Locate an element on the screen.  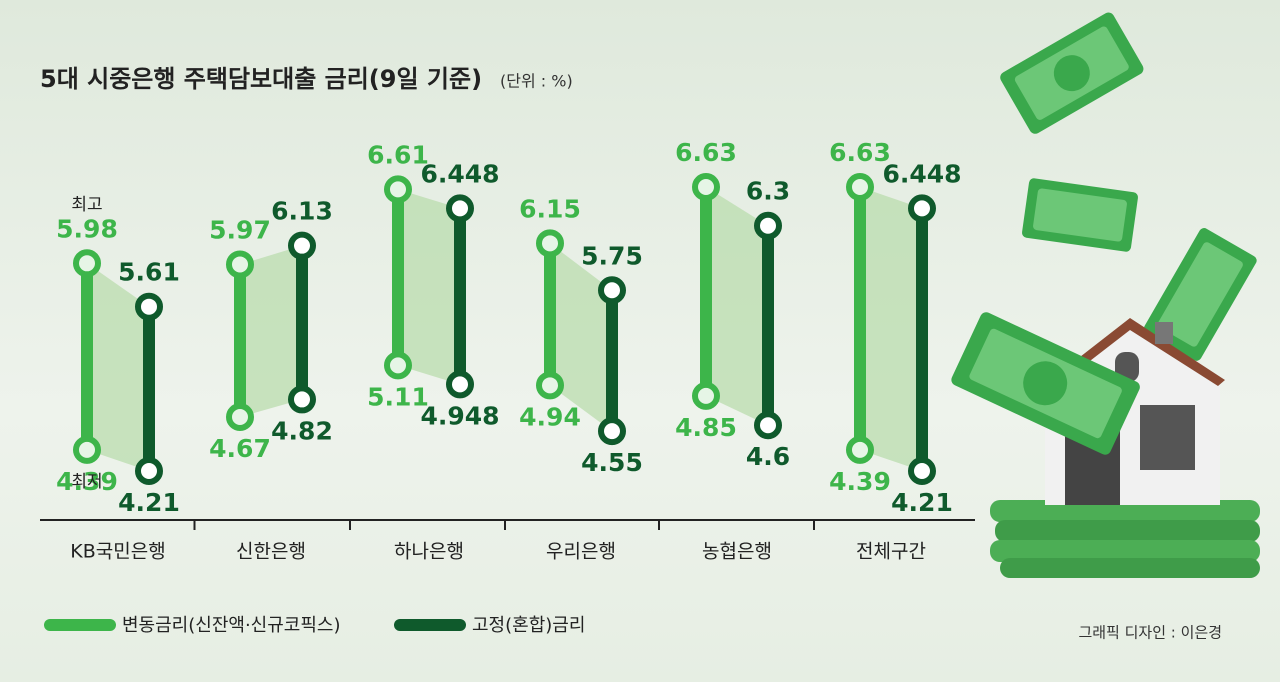
value-label: 4.85 is located at coordinates (706, 427).